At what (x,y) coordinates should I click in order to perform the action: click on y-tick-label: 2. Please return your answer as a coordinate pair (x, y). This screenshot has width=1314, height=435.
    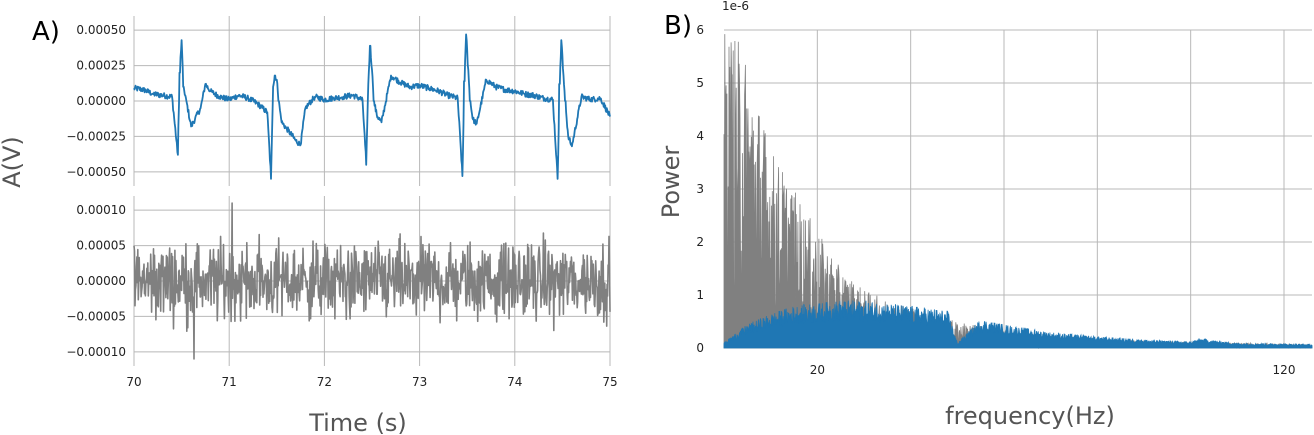
    Looking at the image, I should click on (700, 242).